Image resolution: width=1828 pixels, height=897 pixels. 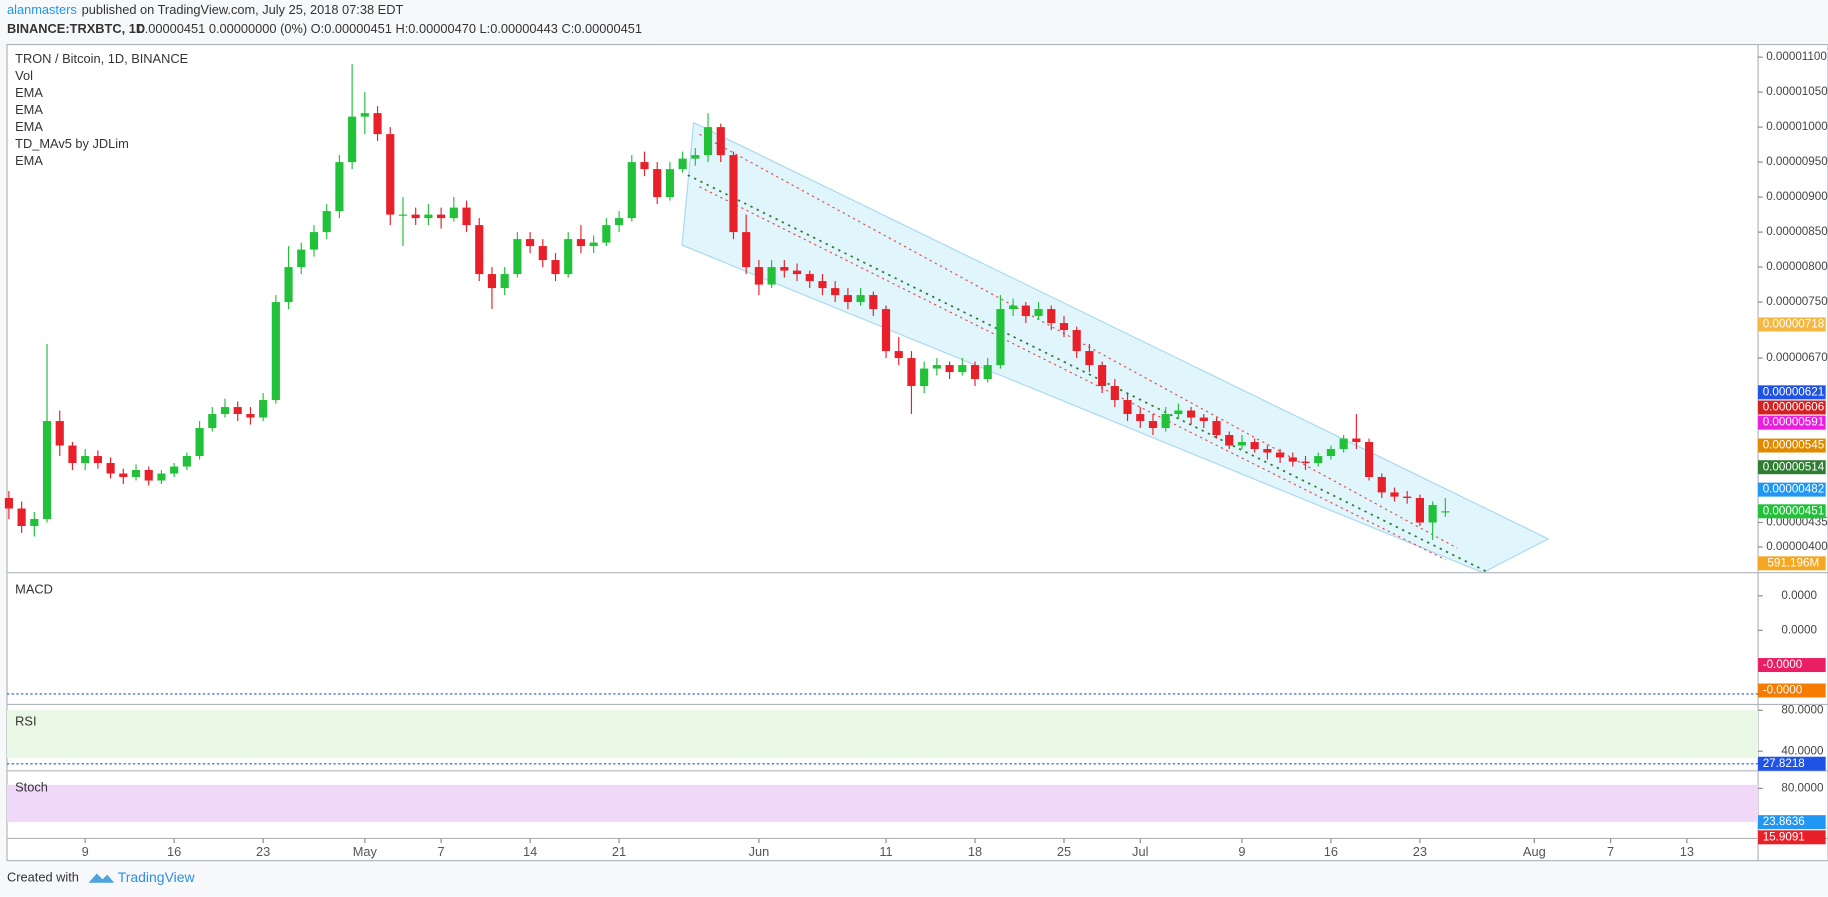 What do you see at coordinates (1797, 196) in the screenshot?
I see `y-tick-label: 0.00000900` at bounding box center [1797, 196].